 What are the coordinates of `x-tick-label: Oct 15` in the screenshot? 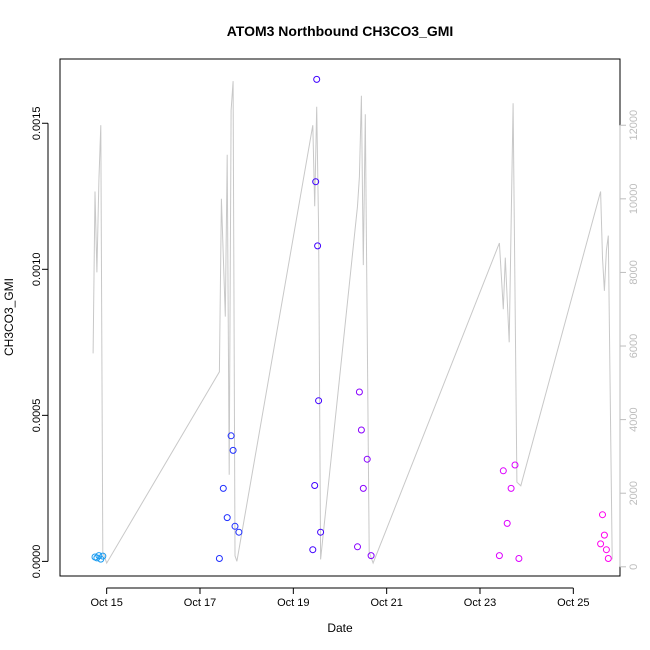 It's located at (106, 603).